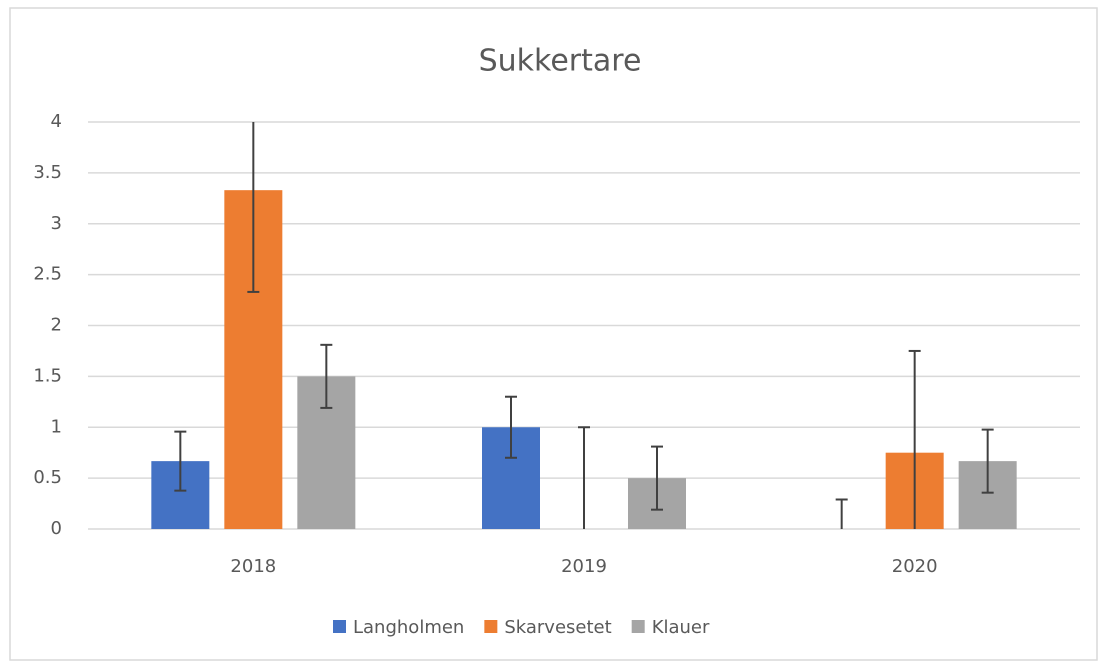 This screenshot has width=1104, height=668. Describe the element at coordinates (56, 223) in the screenshot. I see `y-tick-label: 3` at that location.